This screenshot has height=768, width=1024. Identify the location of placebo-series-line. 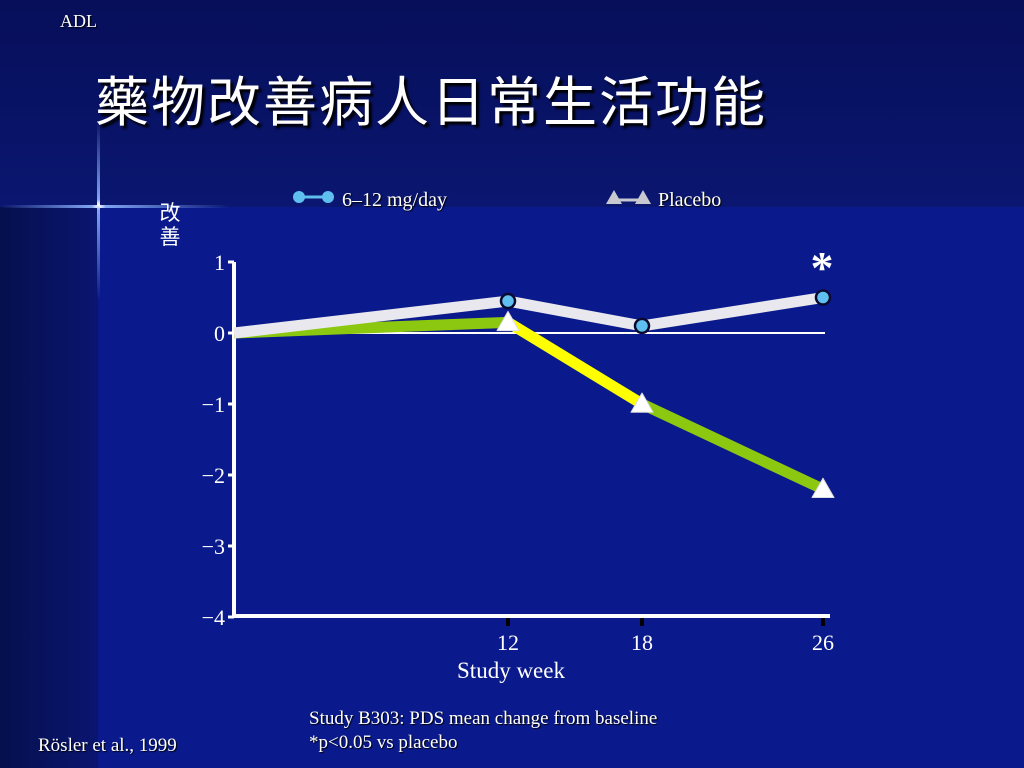
(529, 405).